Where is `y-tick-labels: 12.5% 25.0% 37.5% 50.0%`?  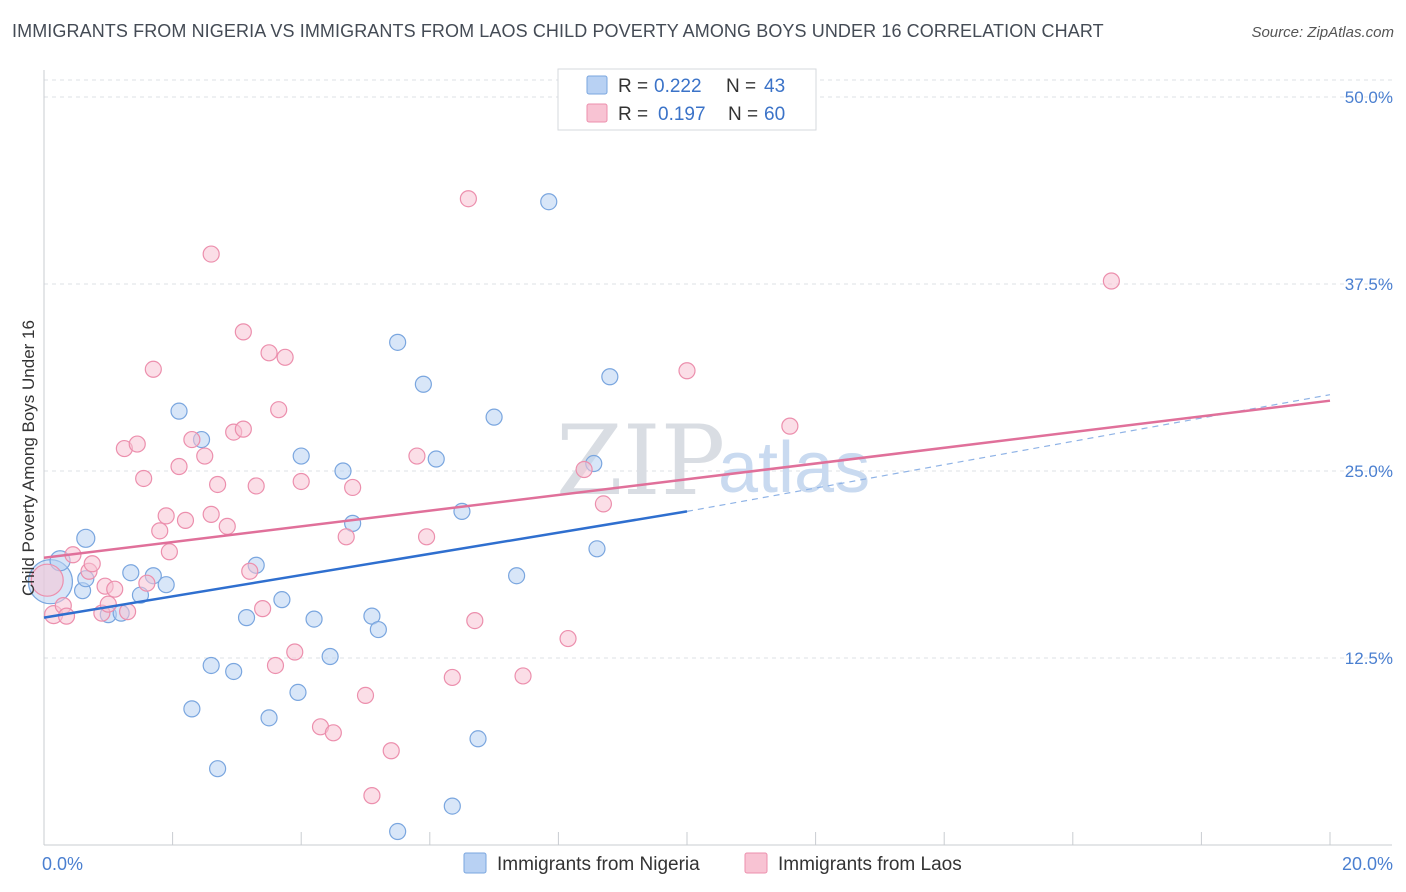
y-tick-labels: 12.5% 25.0% 37.5% 50.0% is located at coordinates (1369, 378).